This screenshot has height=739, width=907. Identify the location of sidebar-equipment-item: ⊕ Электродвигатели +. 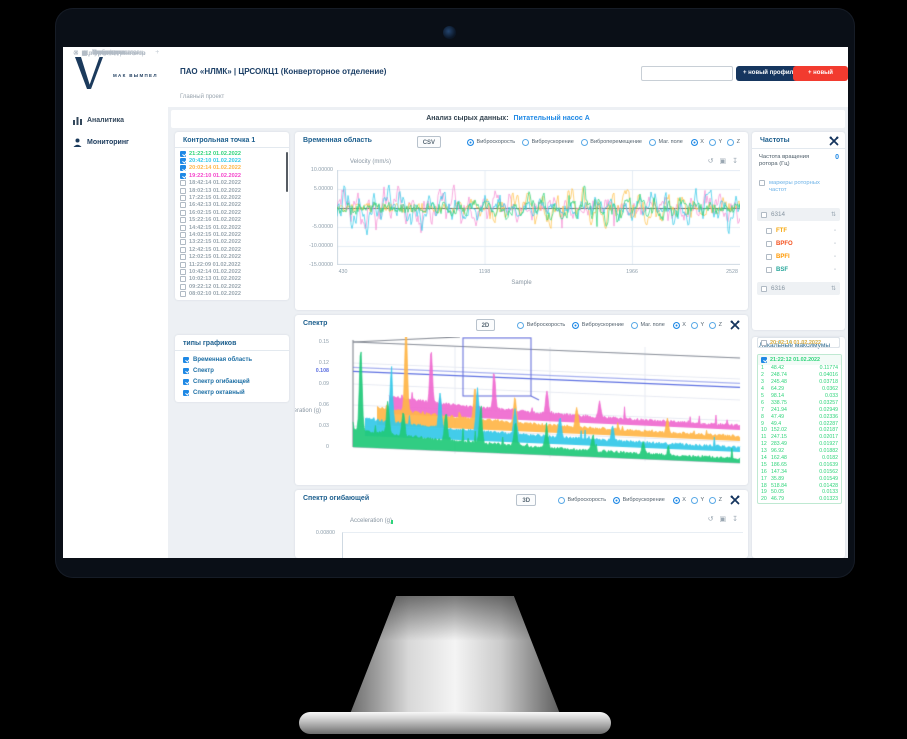
(122, 52).